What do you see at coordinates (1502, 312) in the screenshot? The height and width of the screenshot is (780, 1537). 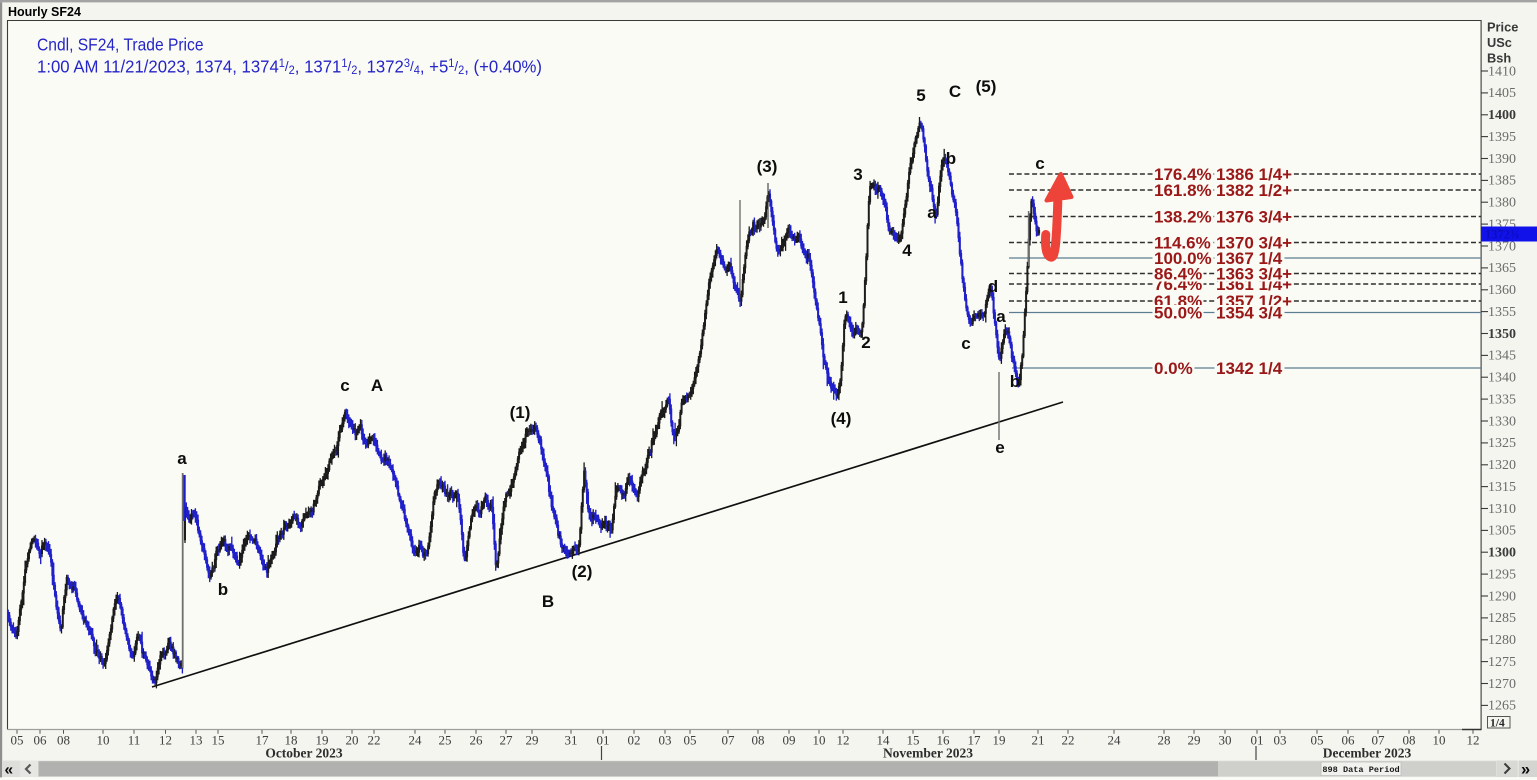 I see `svg-text: 1355` at bounding box center [1502, 312].